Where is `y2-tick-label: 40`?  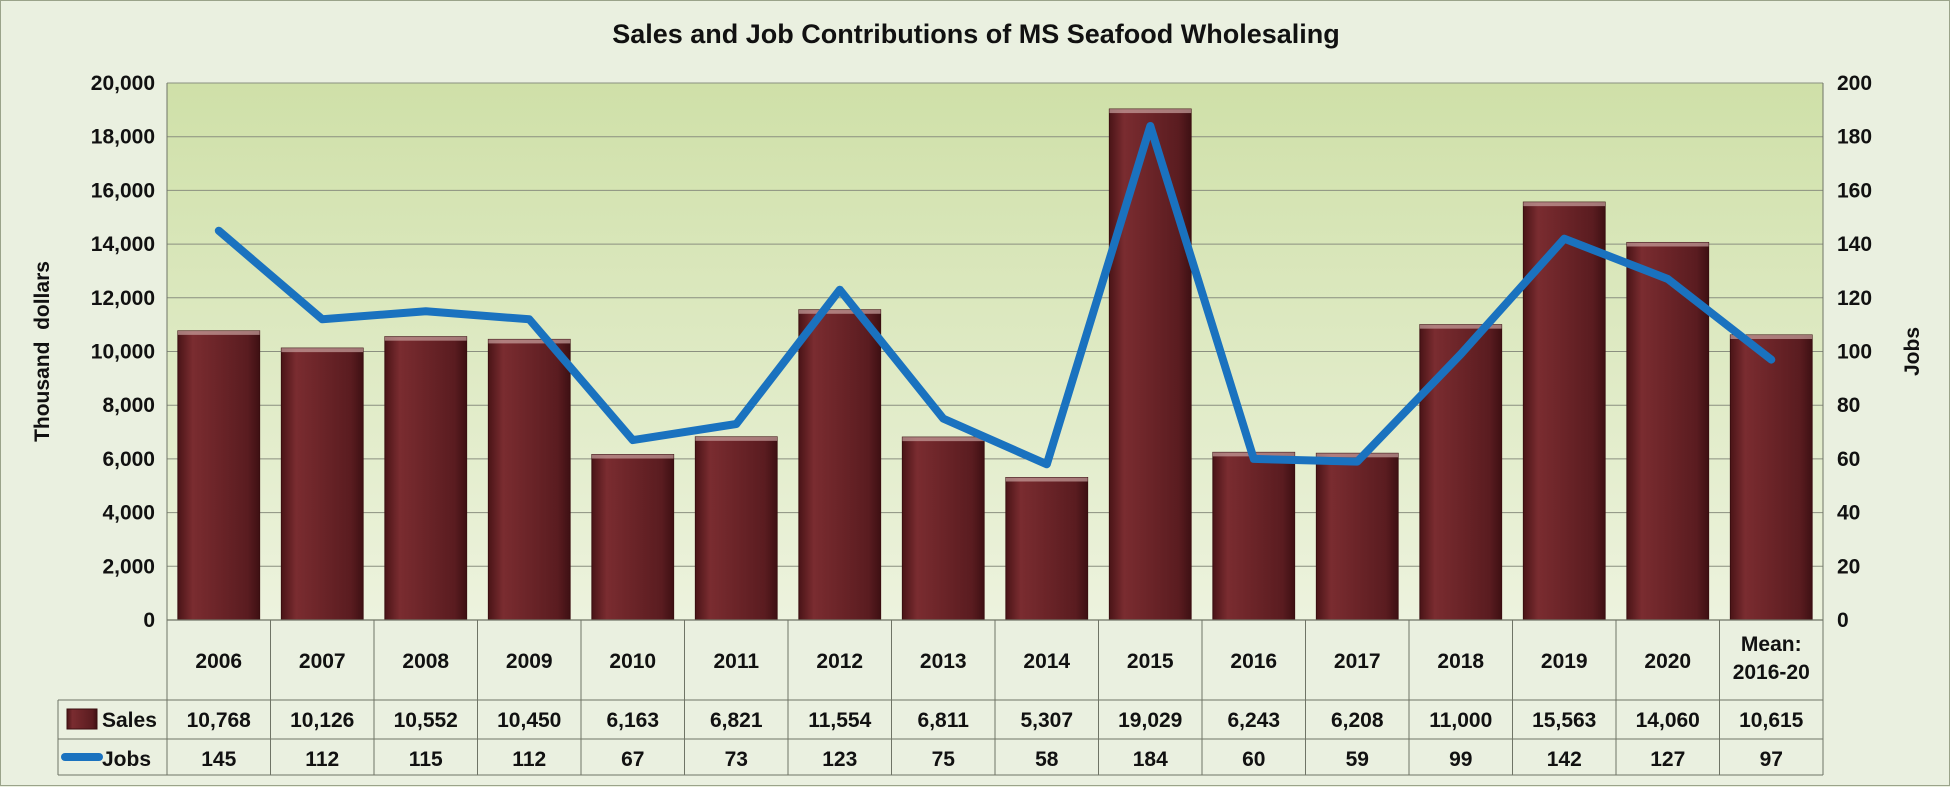 y2-tick-label: 40 is located at coordinates (1848, 513).